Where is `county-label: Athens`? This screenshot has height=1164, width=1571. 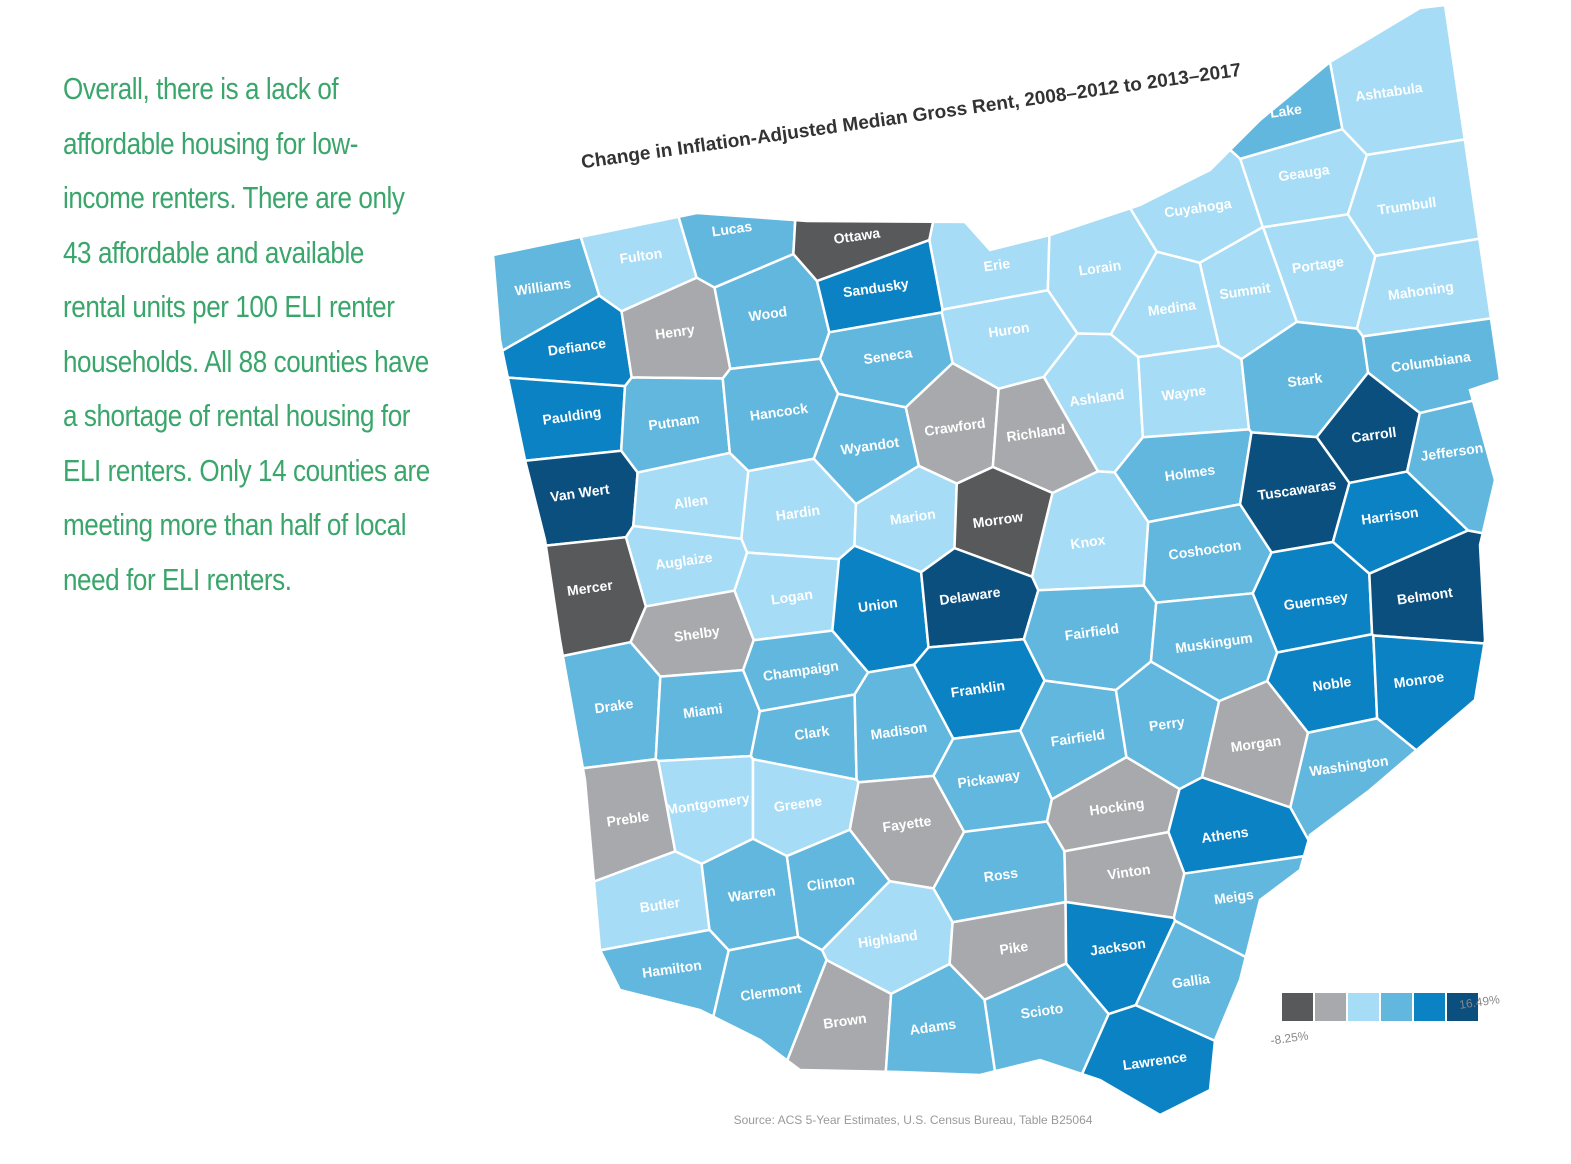
county-label: Athens is located at coordinates (1224, 834).